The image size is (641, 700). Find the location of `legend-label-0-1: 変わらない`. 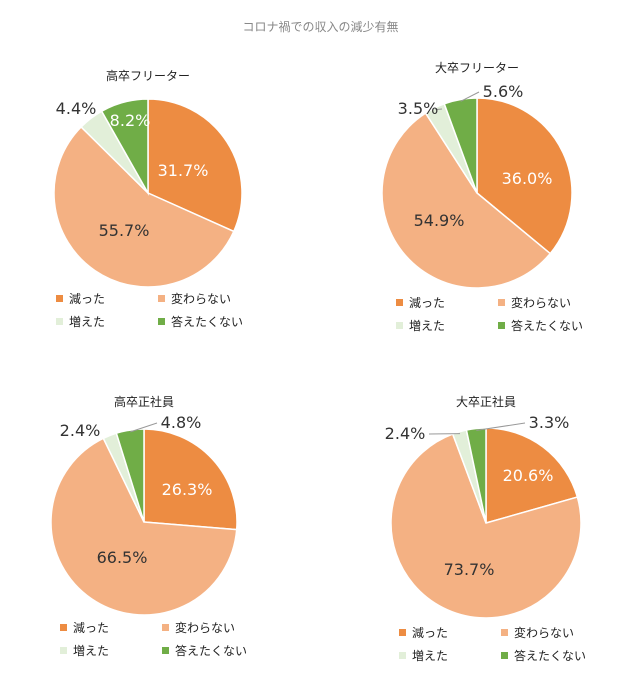

legend-label-0-1: 変わらない is located at coordinates (201, 298).